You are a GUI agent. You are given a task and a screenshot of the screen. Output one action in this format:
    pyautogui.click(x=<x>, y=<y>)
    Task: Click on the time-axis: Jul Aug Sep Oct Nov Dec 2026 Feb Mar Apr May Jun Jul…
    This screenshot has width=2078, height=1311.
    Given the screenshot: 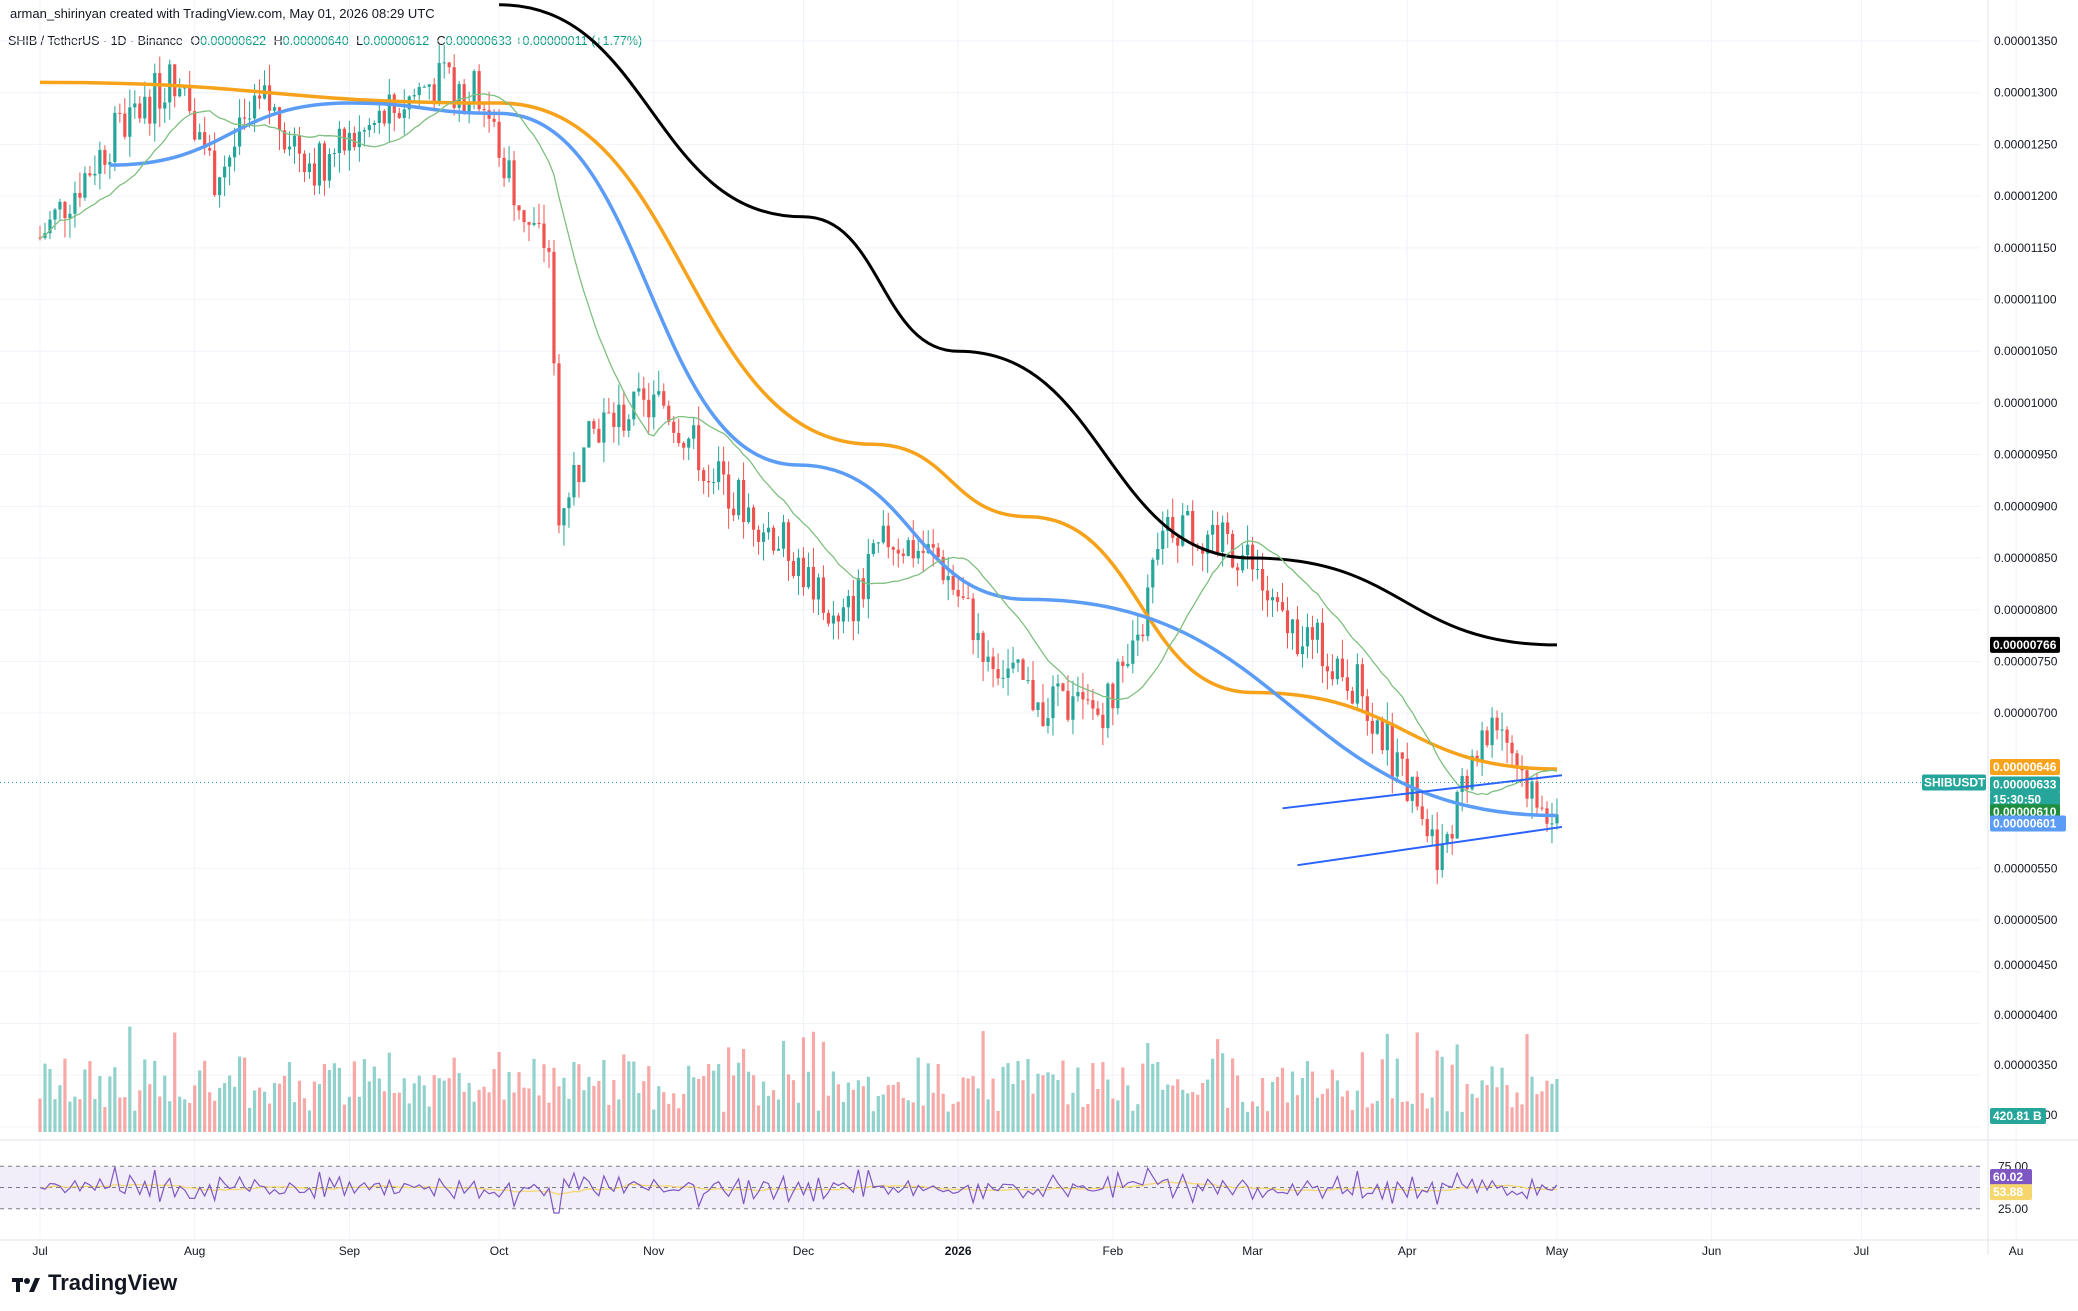 What is the action you would take?
    pyautogui.click(x=1027, y=1251)
    